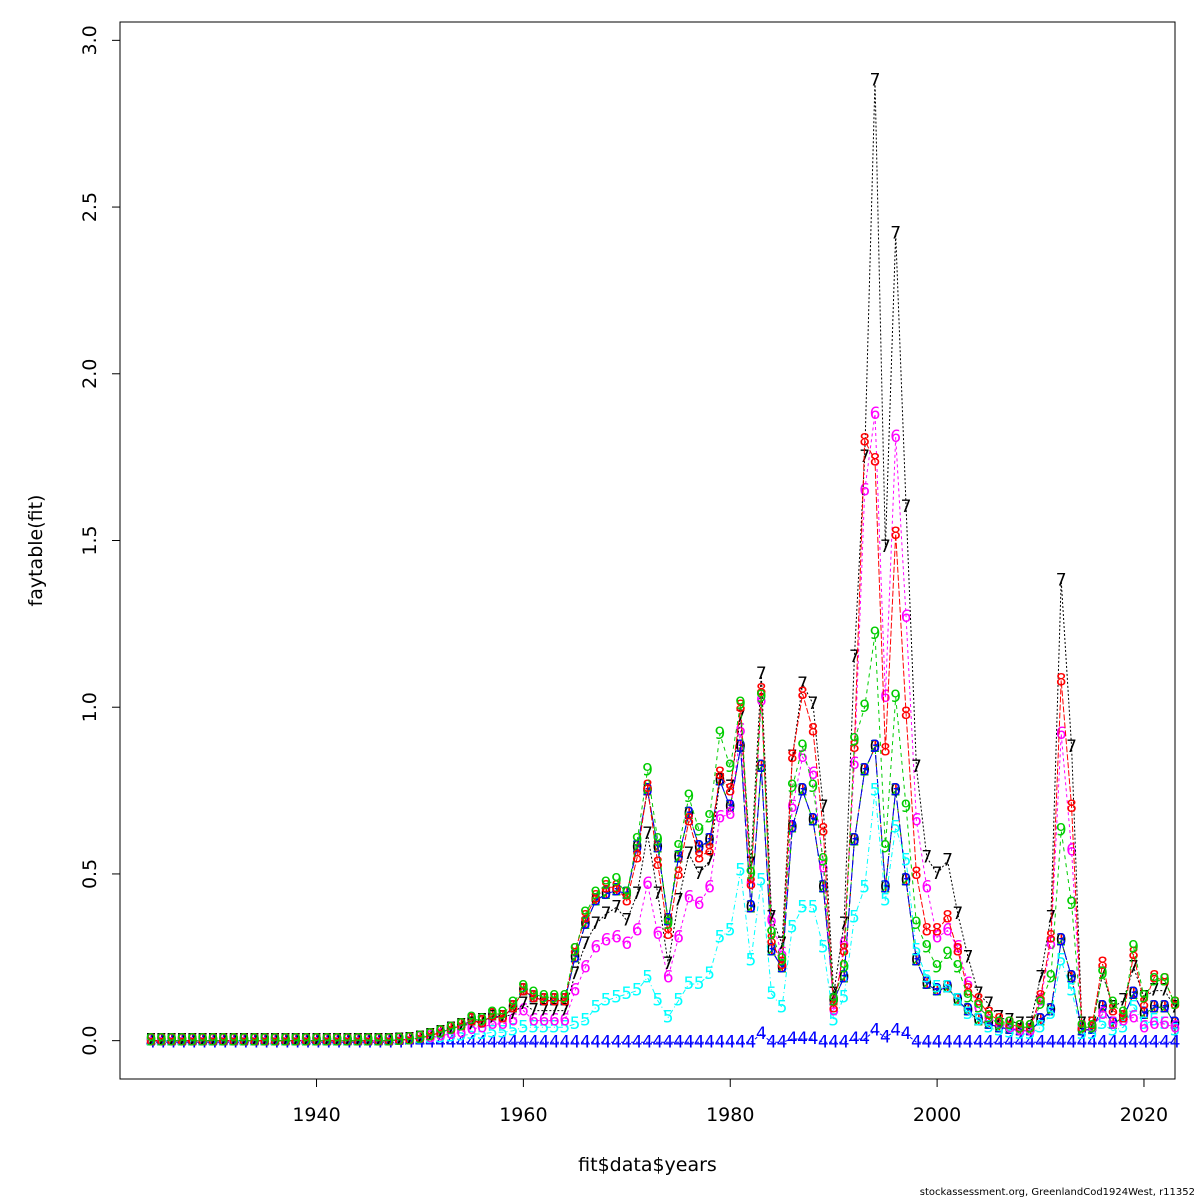 This screenshot has height=1200, width=1200. What do you see at coordinates (90, 207) in the screenshot?
I see `y-tick-label: 2.5` at bounding box center [90, 207].